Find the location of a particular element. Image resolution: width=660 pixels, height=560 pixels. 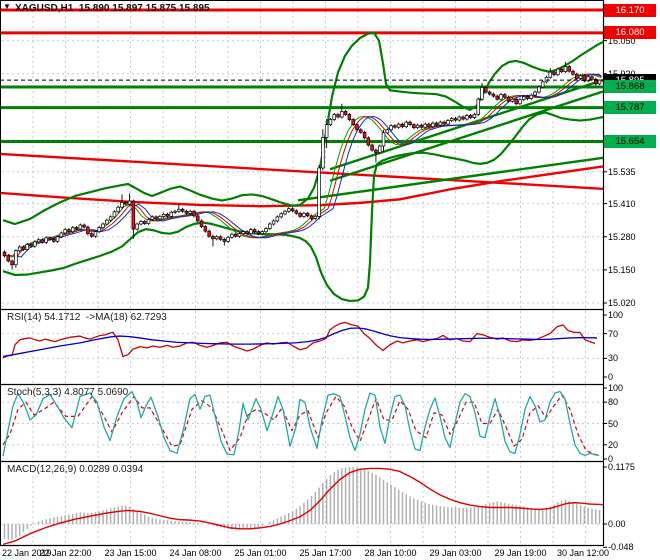

time-axis-label: 25 Jan 17:00 is located at coordinates (325, 553).